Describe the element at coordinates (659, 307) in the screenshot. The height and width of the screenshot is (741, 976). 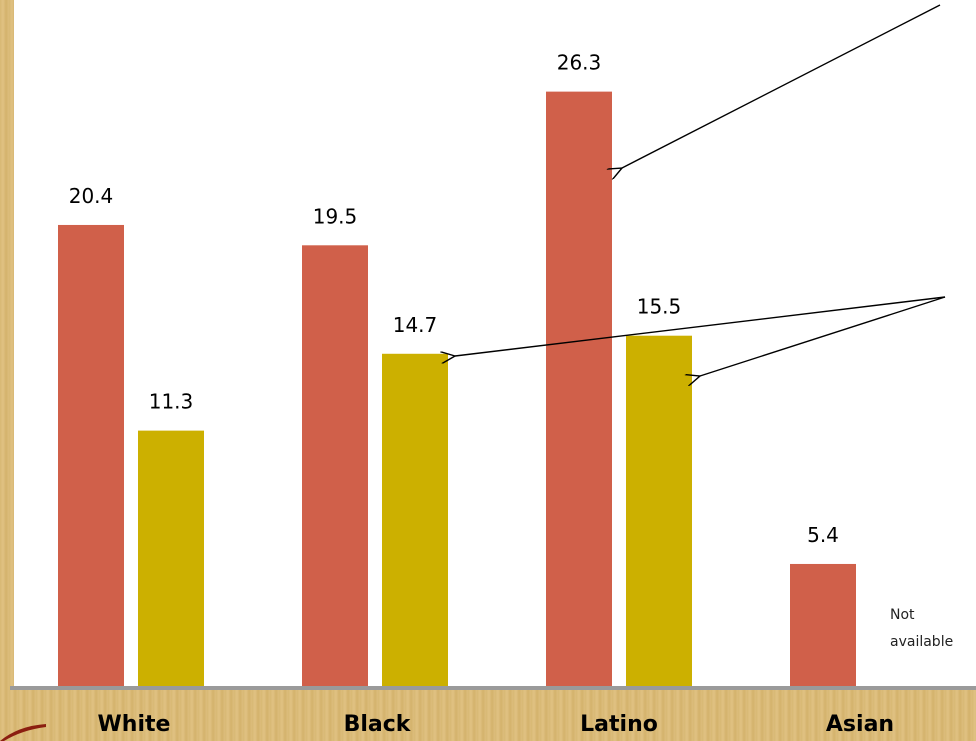
I see `data-label-latino-series-2: 15.5` at that location.